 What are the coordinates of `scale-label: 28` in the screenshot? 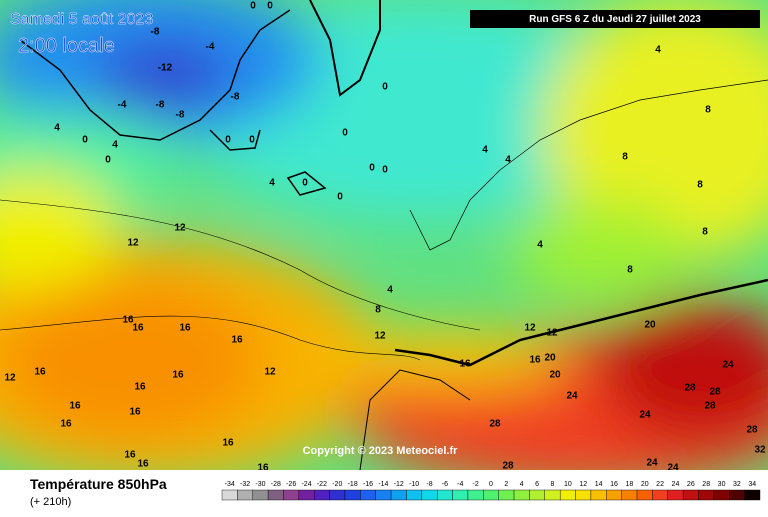 It's located at (706, 484).